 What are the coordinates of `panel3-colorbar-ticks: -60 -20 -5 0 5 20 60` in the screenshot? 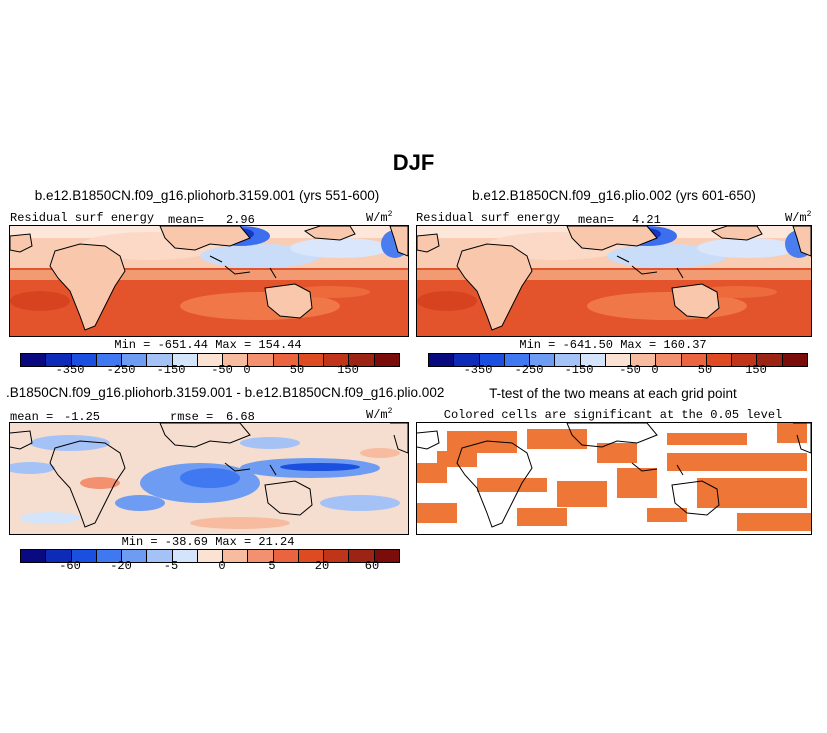 It's located at (209, 566).